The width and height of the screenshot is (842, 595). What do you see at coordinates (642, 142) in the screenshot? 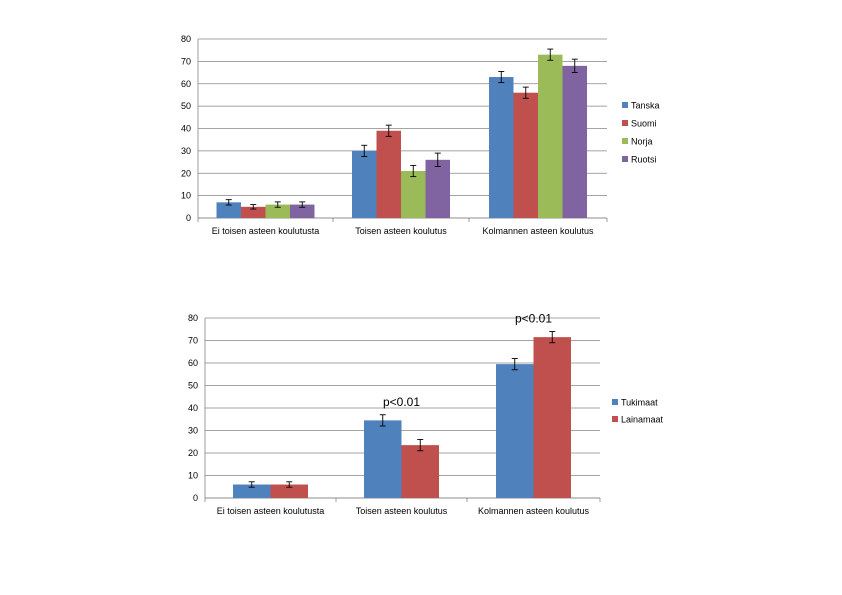
I see `legend-label: Norja` at bounding box center [642, 142].